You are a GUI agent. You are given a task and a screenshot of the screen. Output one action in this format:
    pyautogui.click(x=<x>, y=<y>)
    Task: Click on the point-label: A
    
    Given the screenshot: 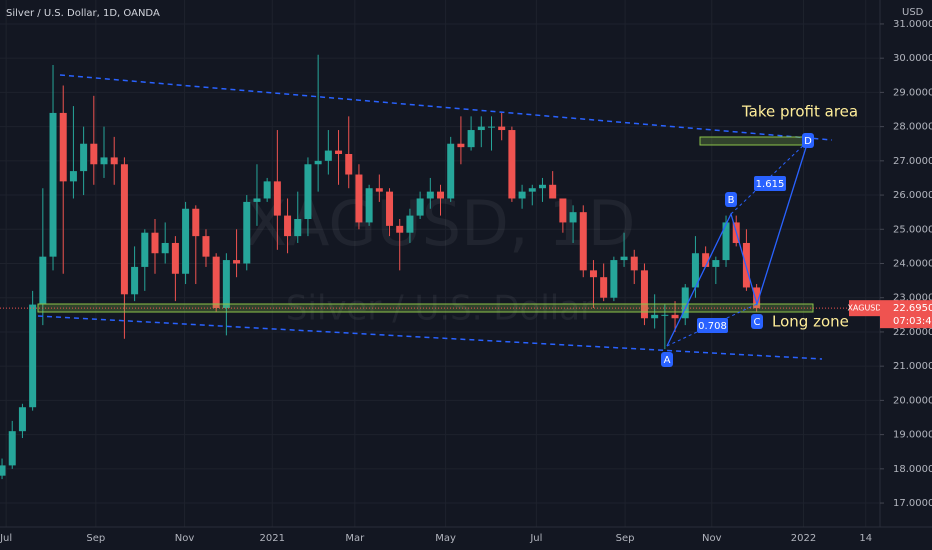 What is the action you would take?
    pyautogui.click(x=667, y=360)
    